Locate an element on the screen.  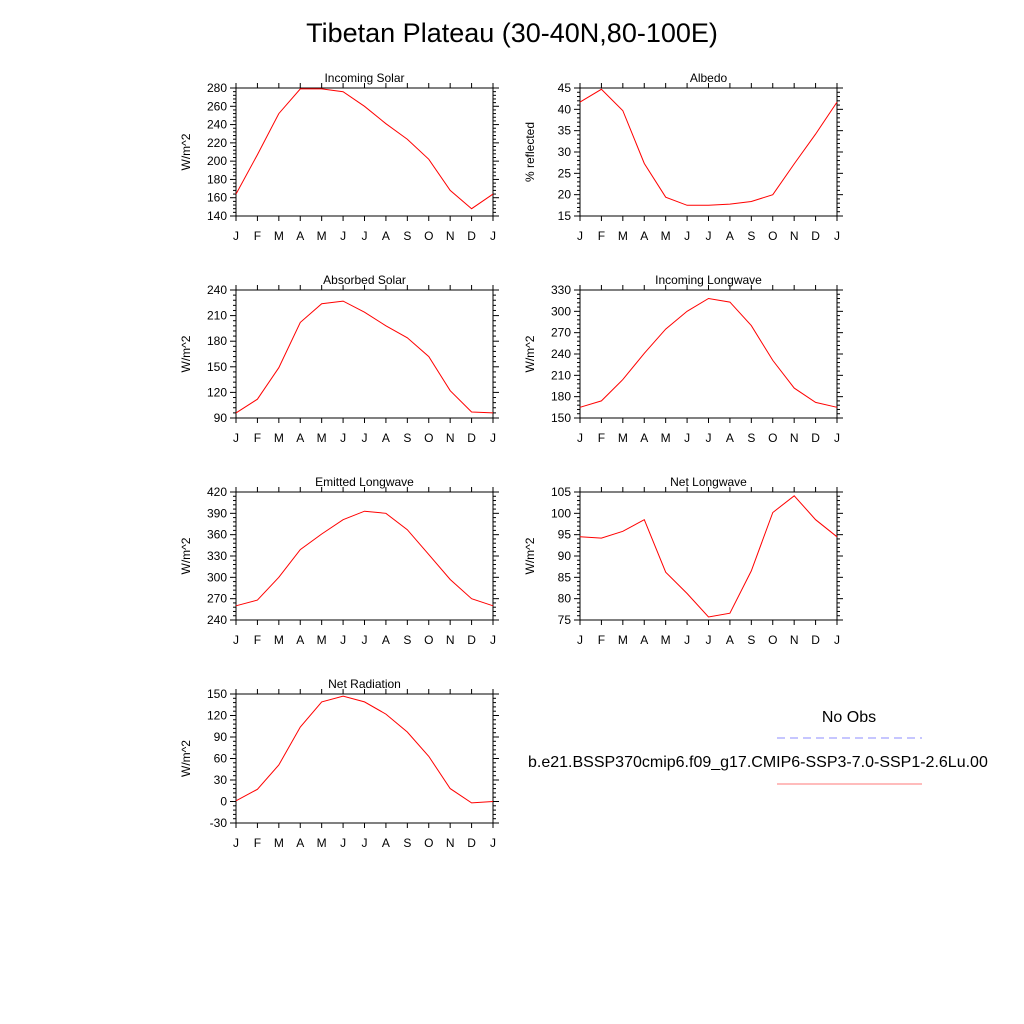
y-tick-label: 270 is located at coordinates (561, 333).